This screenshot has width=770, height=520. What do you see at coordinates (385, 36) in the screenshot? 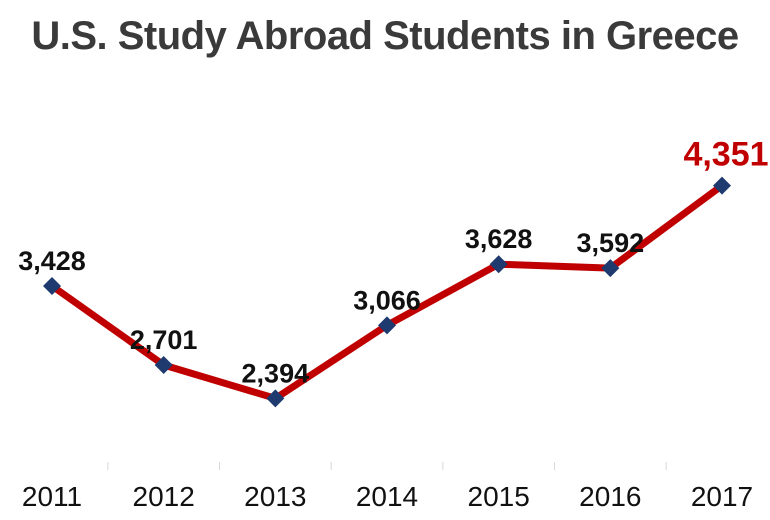
I see `chart-title: U.S. Study Abroad Students in Greece` at bounding box center [385, 36].